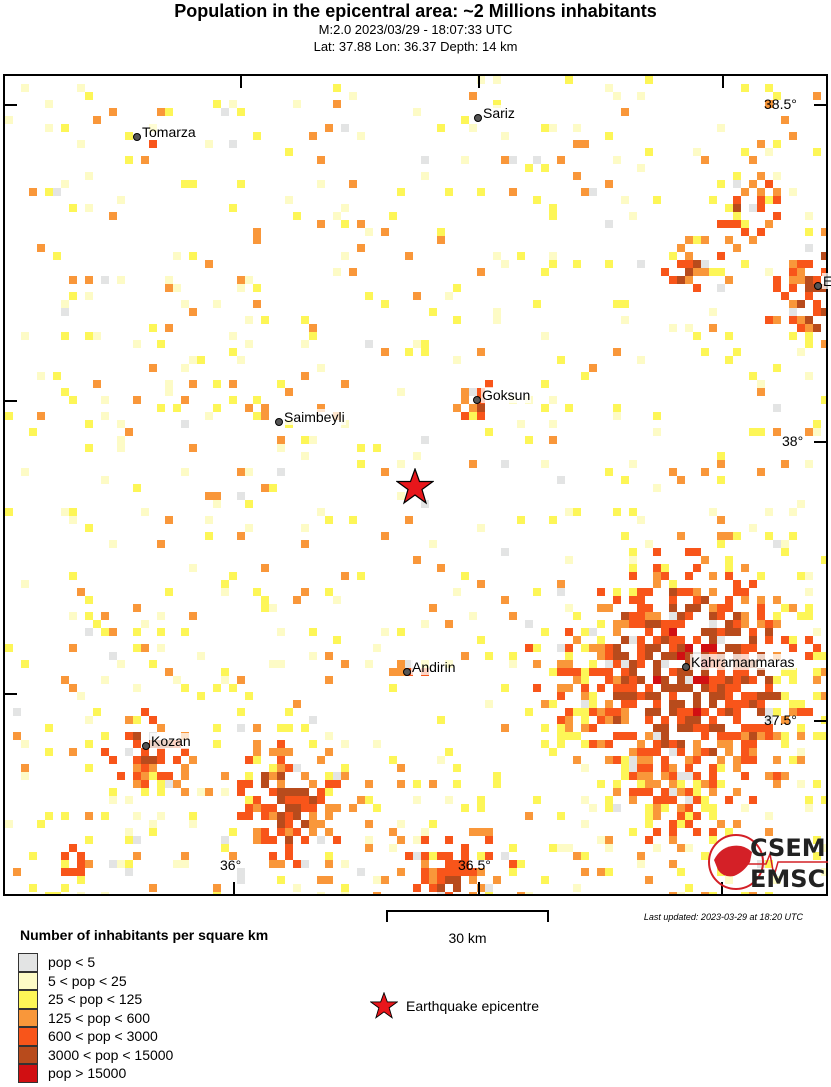 This screenshot has height=1087, width=831. What do you see at coordinates (793, 441) in the screenshot?
I see `lat-label: 38°` at bounding box center [793, 441].